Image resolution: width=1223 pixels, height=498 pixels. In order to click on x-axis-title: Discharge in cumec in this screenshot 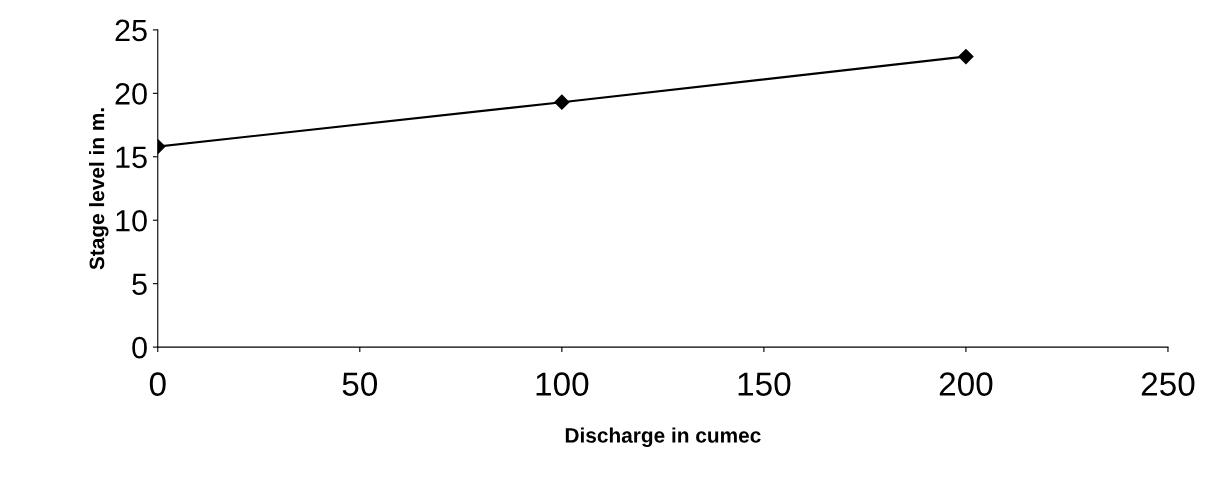, I will do `click(663, 437)`.